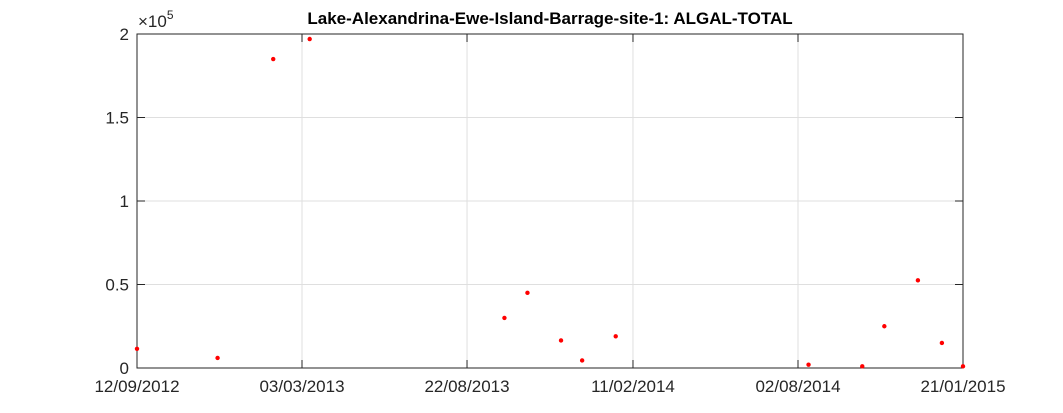 Image resolution: width=1063 pixels, height=413 pixels. Describe the element at coordinates (170, 15) in the screenshot. I see `y-exponent-power: 5` at that location.